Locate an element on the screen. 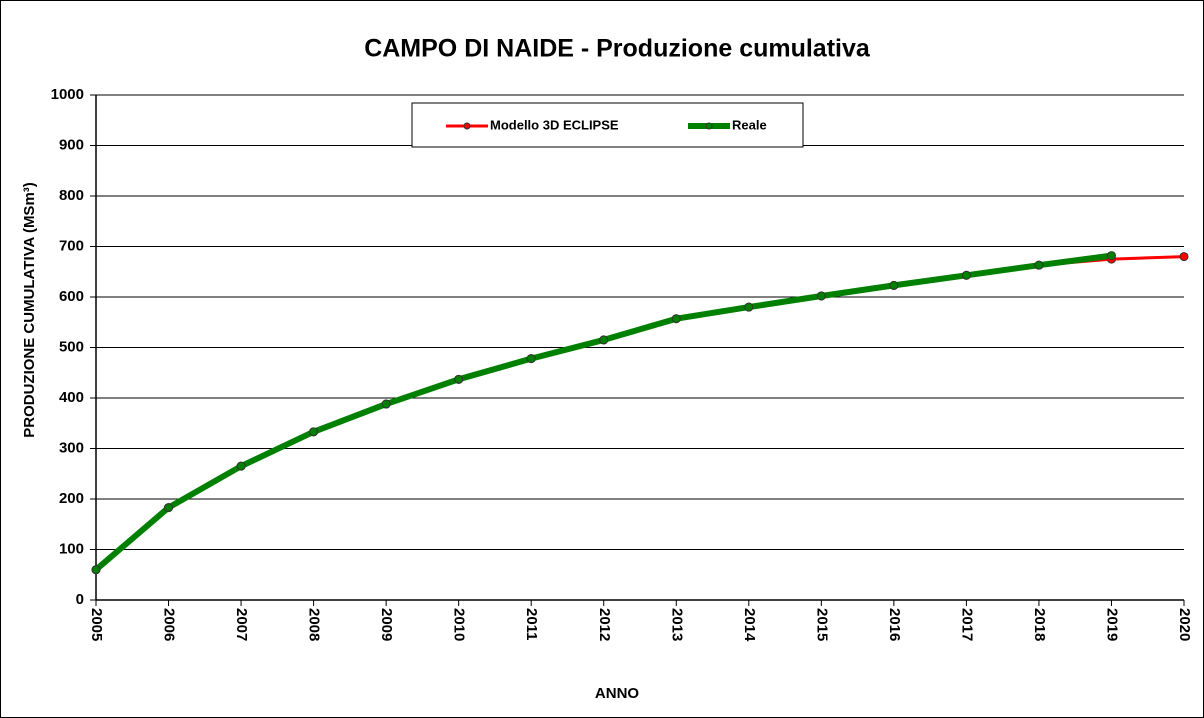 The width and height of the screenshot is (1204, 718). y-tick-label: 0 is located at coordinates (80, 599).